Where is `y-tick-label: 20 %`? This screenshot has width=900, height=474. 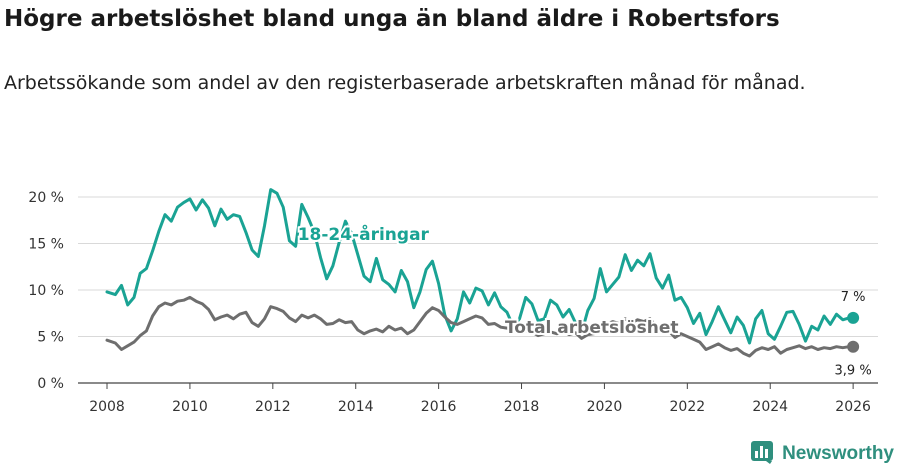
y-tick-label: 20 % is located at coordinates (46, 198).